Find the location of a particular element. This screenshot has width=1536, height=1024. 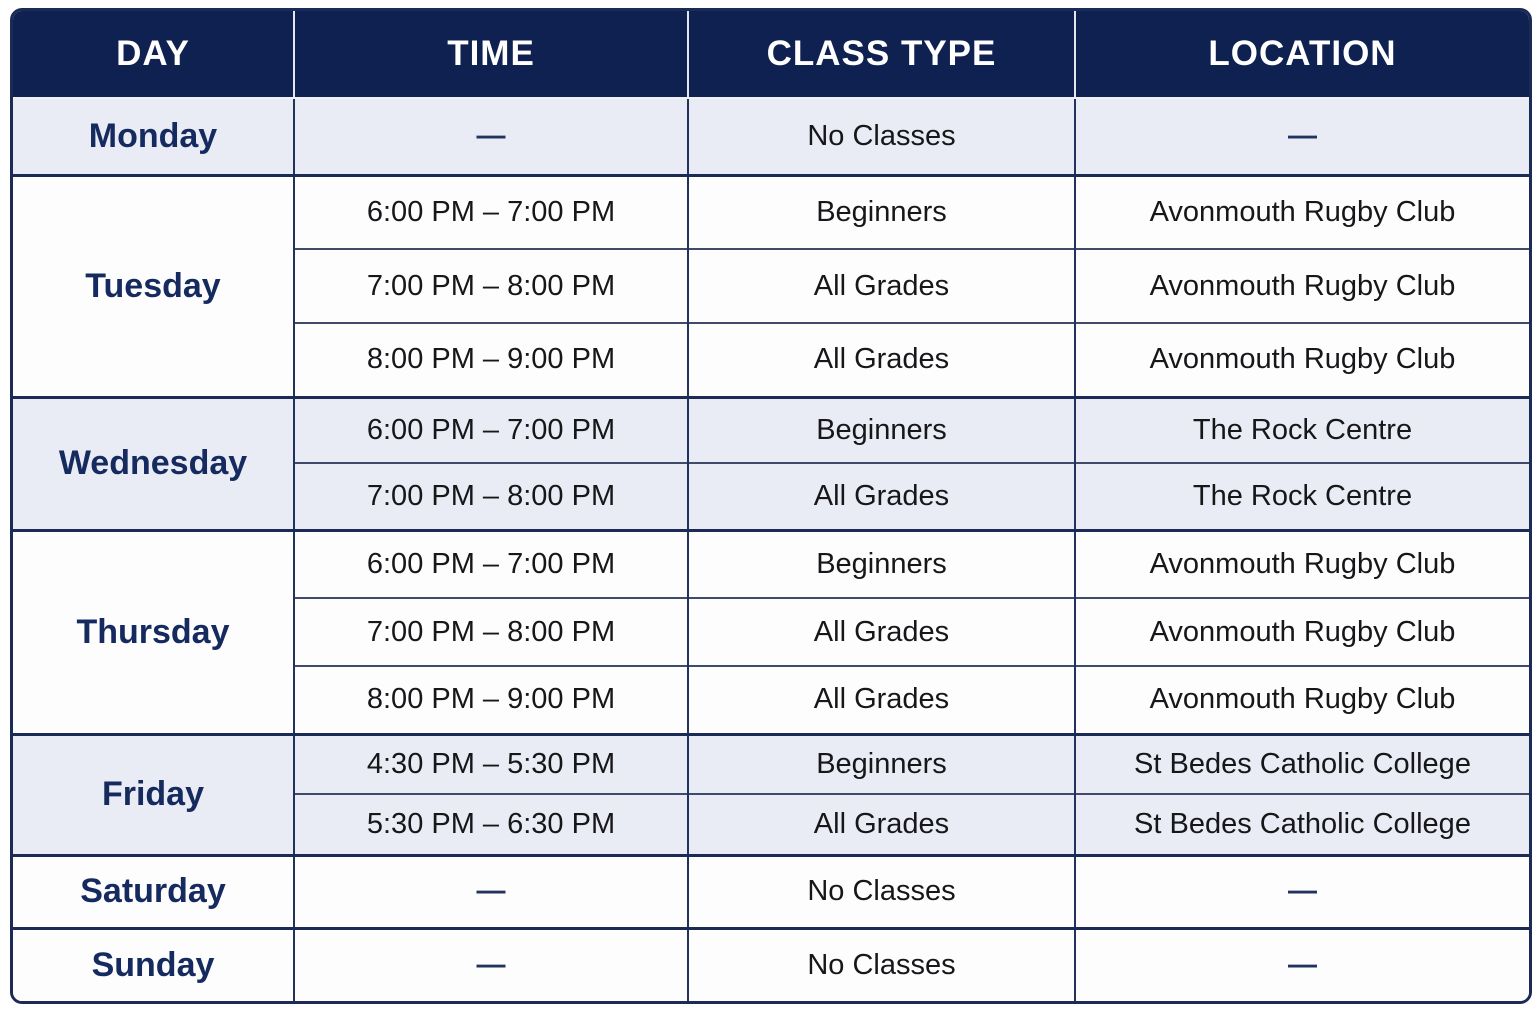

col-header-location: LOCATION is located at coordinates (1302, 55).